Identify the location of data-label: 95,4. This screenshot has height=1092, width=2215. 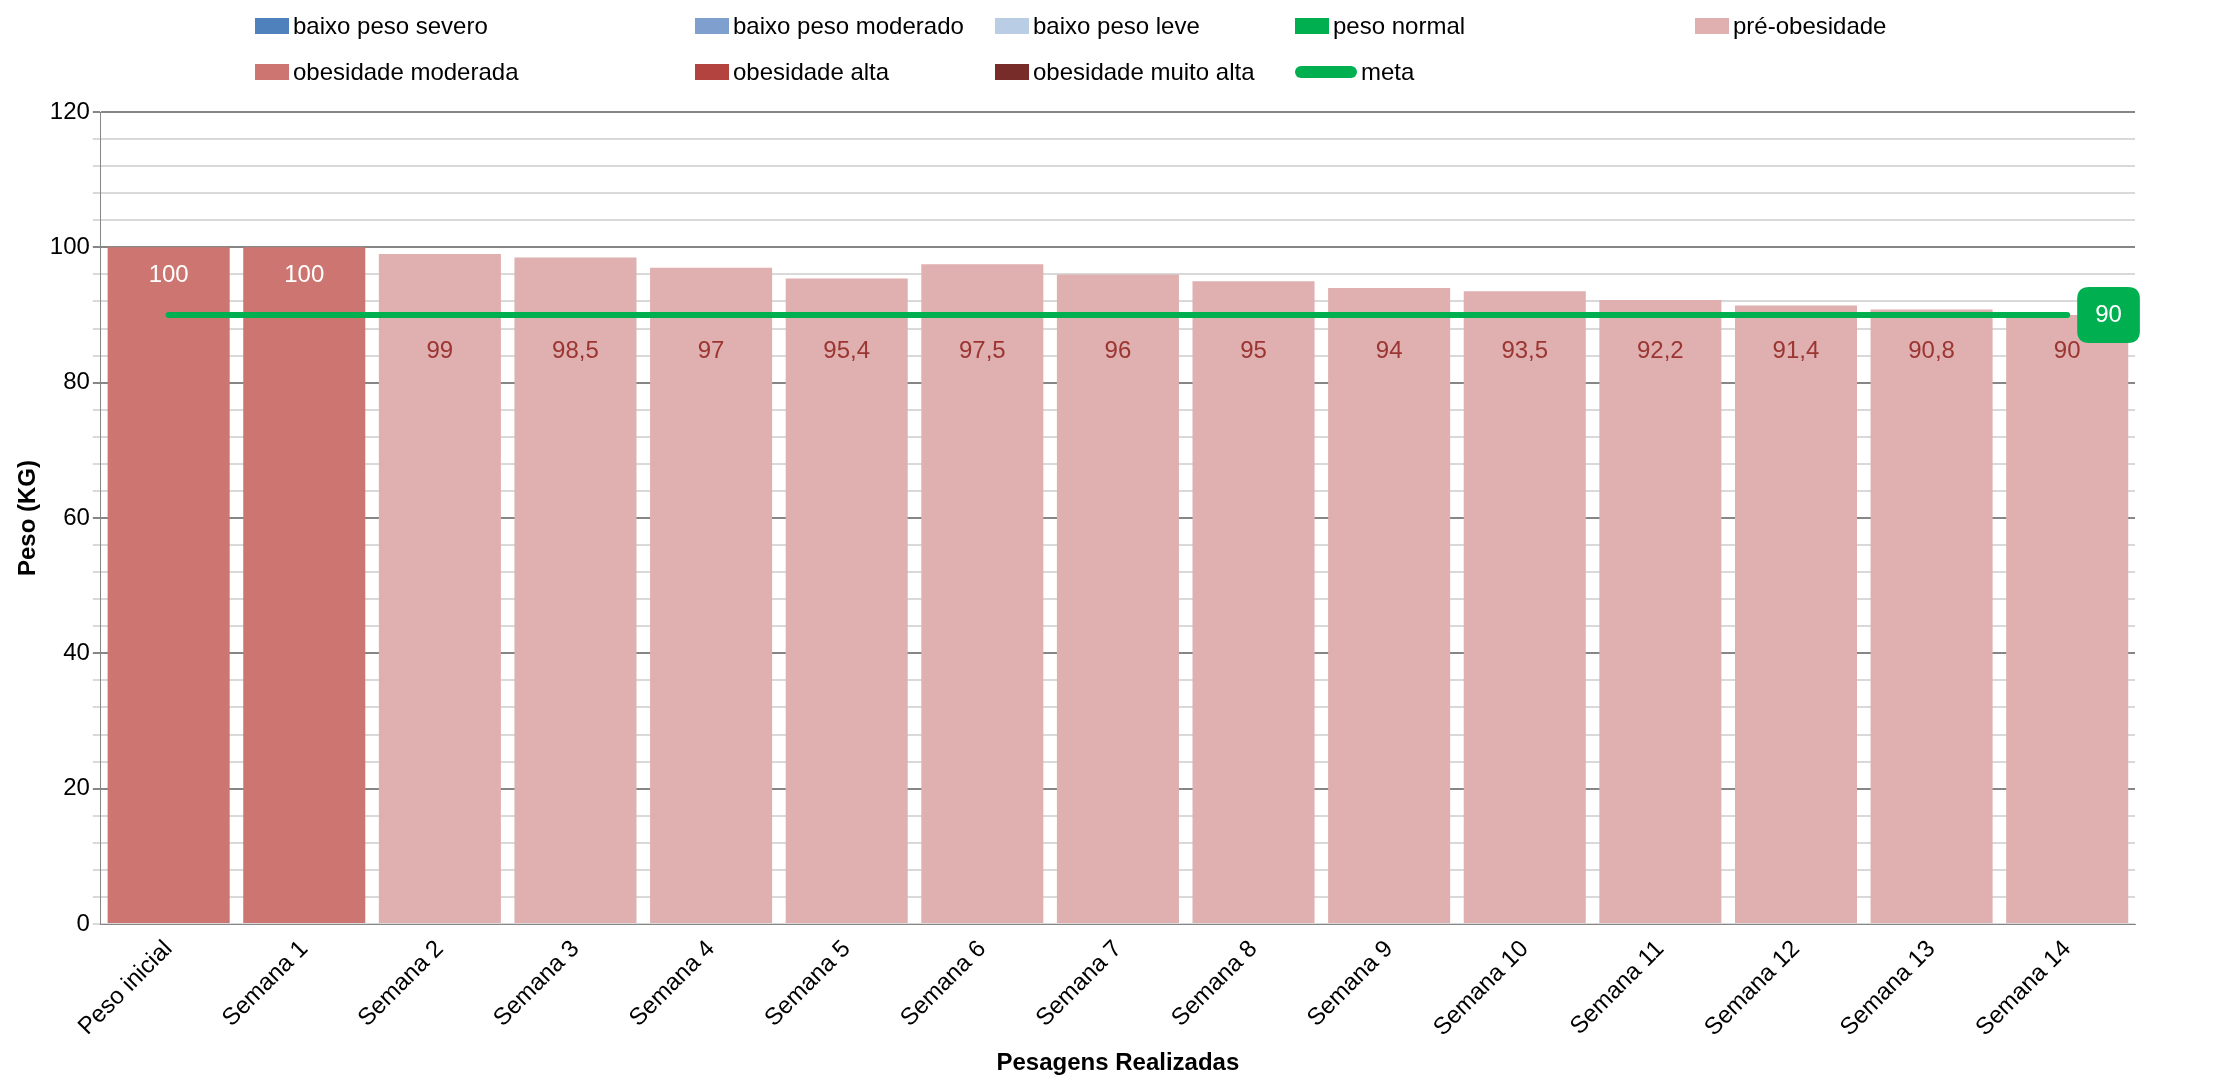
(847, 349).